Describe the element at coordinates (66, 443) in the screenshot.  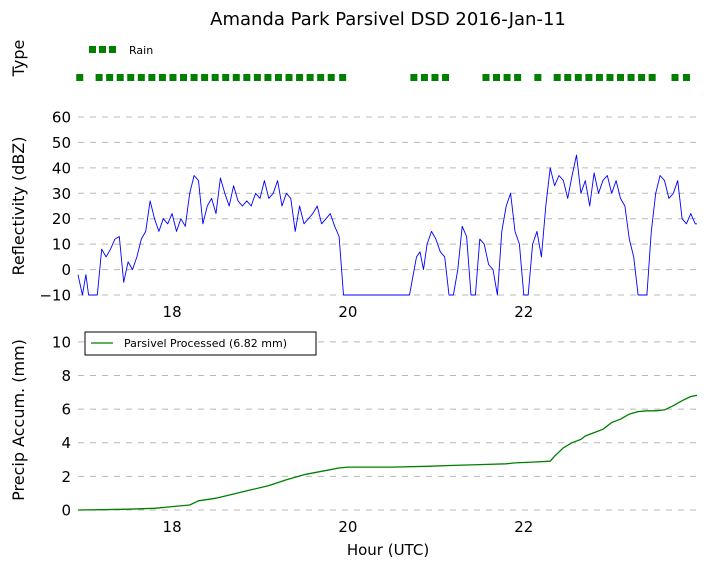
I see `acc-ytick-label-2: 4` at that location.